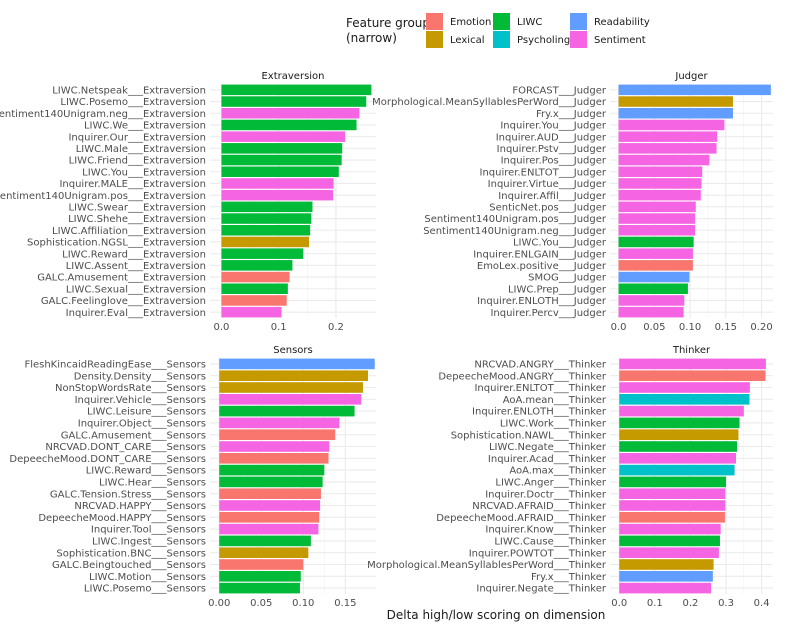  I want to click on x-tick-label: 0.2, so click(690, 603).